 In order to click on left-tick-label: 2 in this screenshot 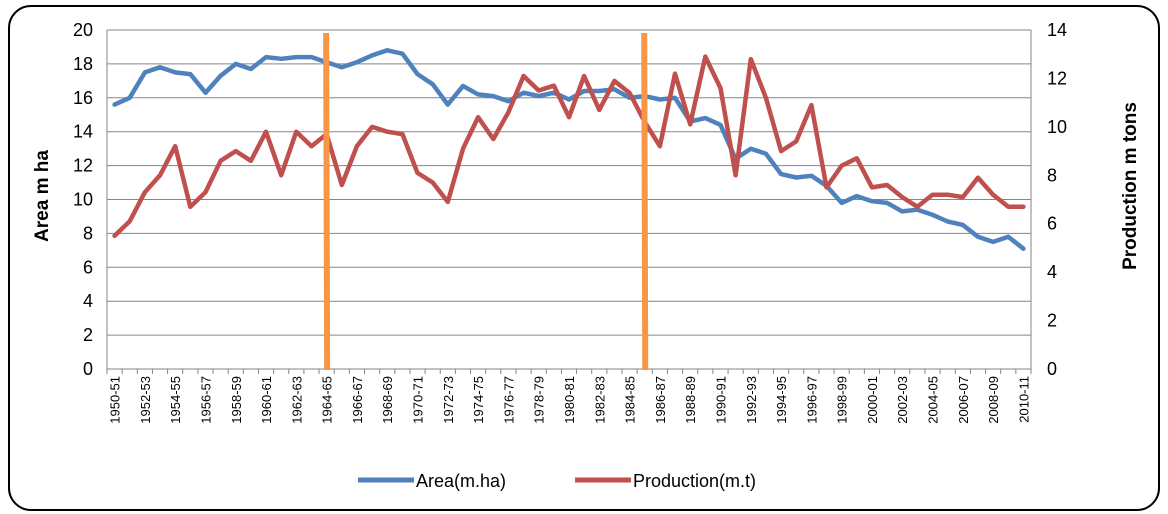, I will do `click(88, 335)`.